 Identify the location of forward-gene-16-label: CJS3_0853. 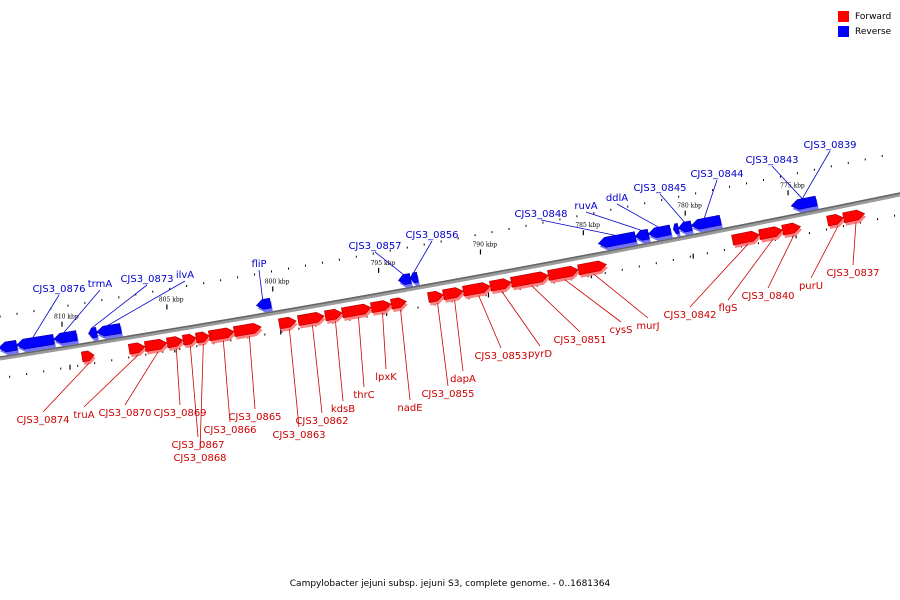
(500, 356).